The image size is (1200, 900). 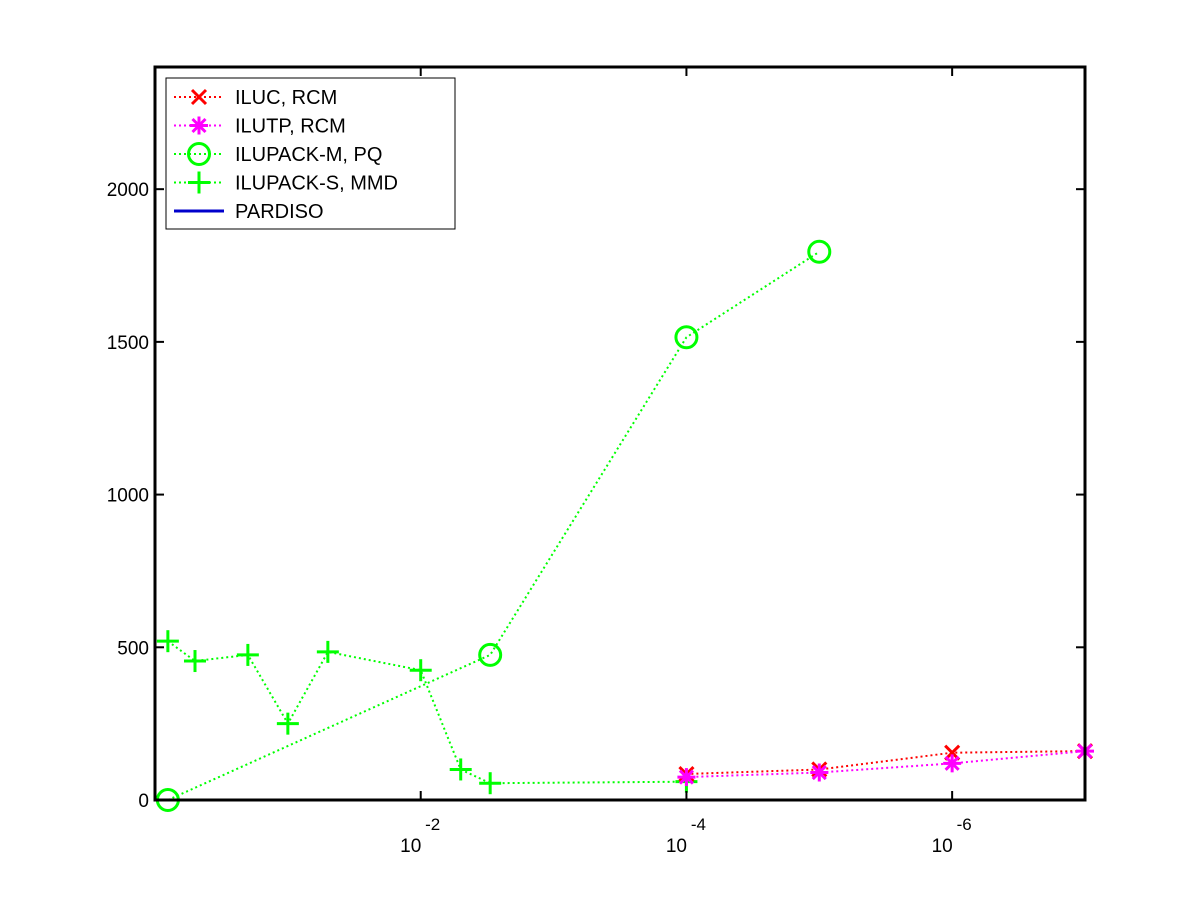 I want to click on legend-label-iluc-rcm: ILUC, RCM, so click(x=286, y=98).